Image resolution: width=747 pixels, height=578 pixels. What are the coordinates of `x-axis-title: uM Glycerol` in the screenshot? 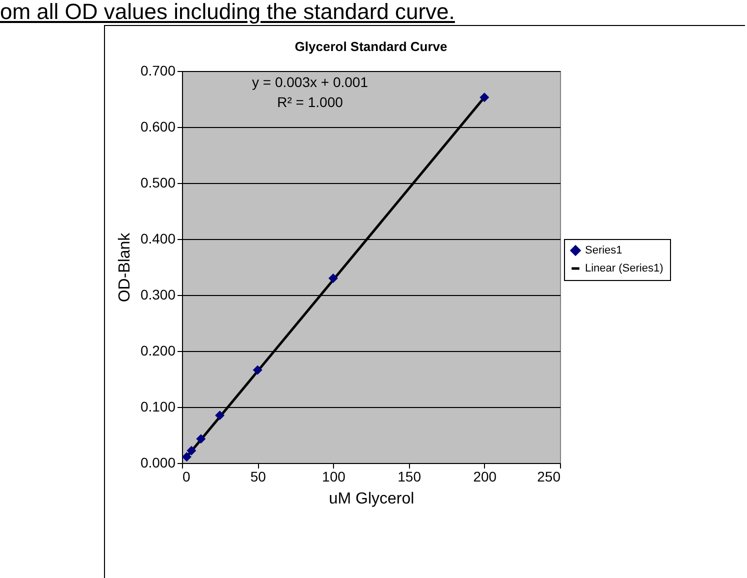 It's located at (371, 499).